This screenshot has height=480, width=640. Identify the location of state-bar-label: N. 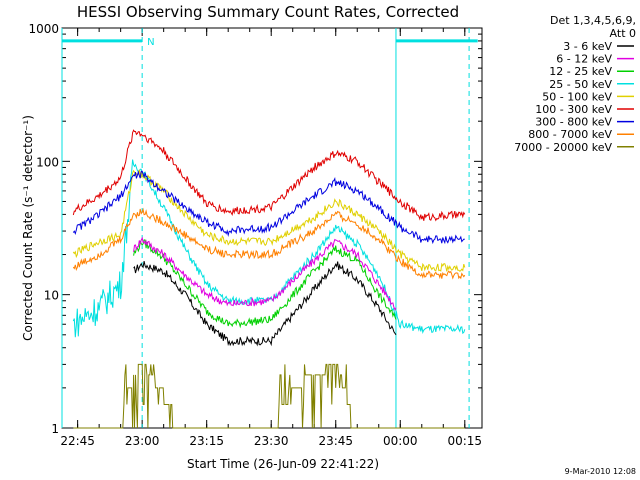
(150, 42).